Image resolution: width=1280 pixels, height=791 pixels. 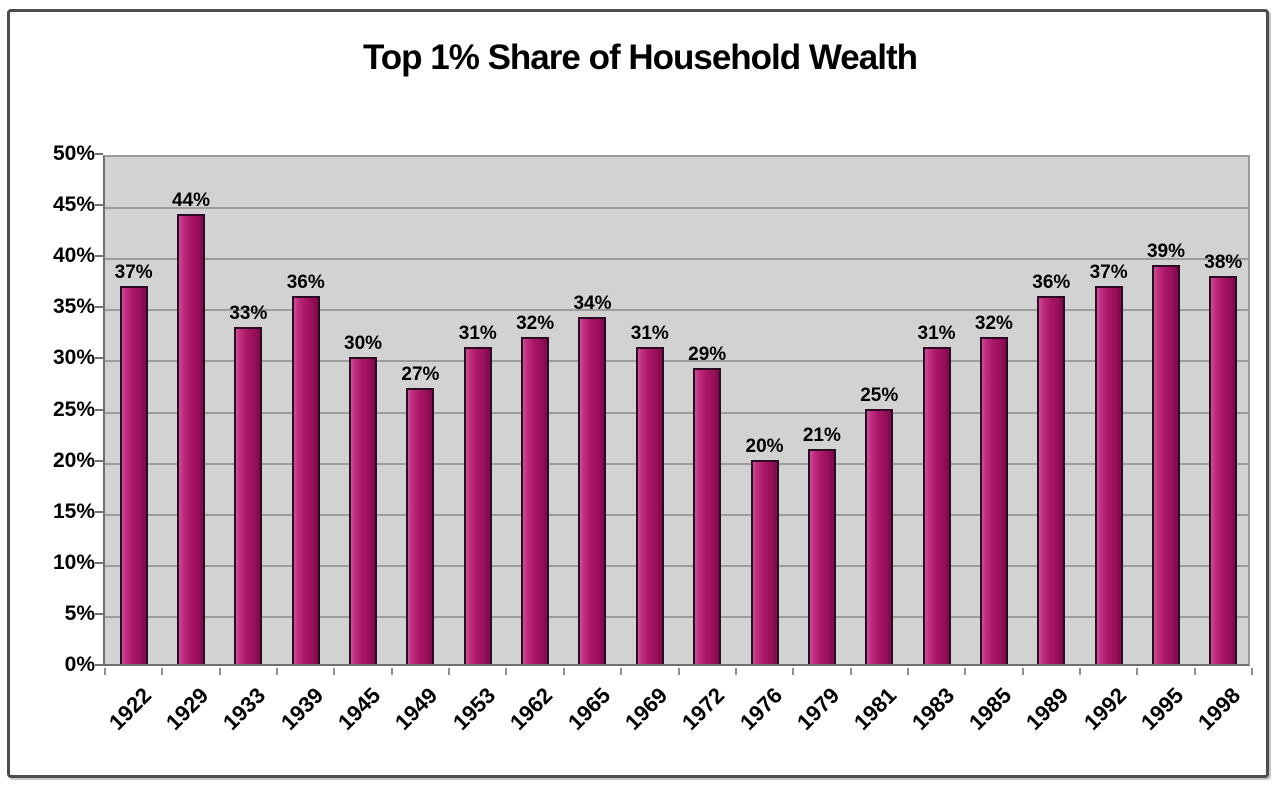 I want to click on y-axis-label-15: 15%, so click(x=73, y=511).